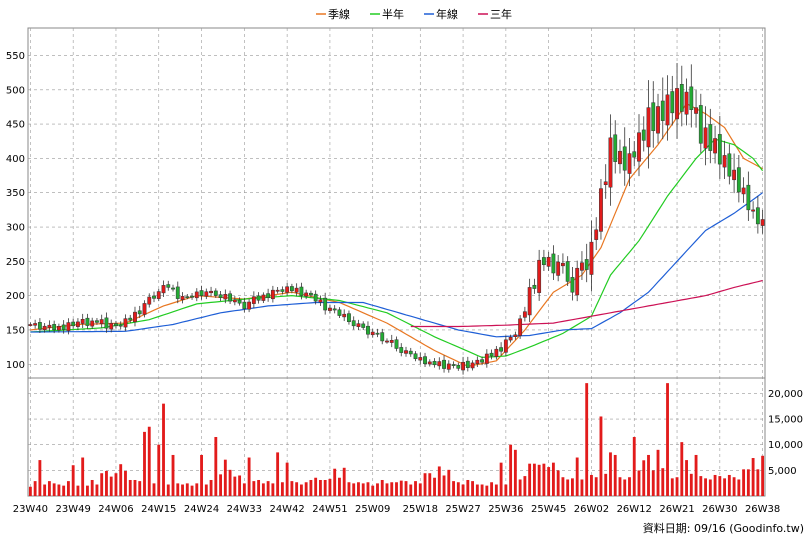  Describe the element at coordinates (785, 394) in the screenshot. I see `volume-tick-label-20000: 20,000` at that location.